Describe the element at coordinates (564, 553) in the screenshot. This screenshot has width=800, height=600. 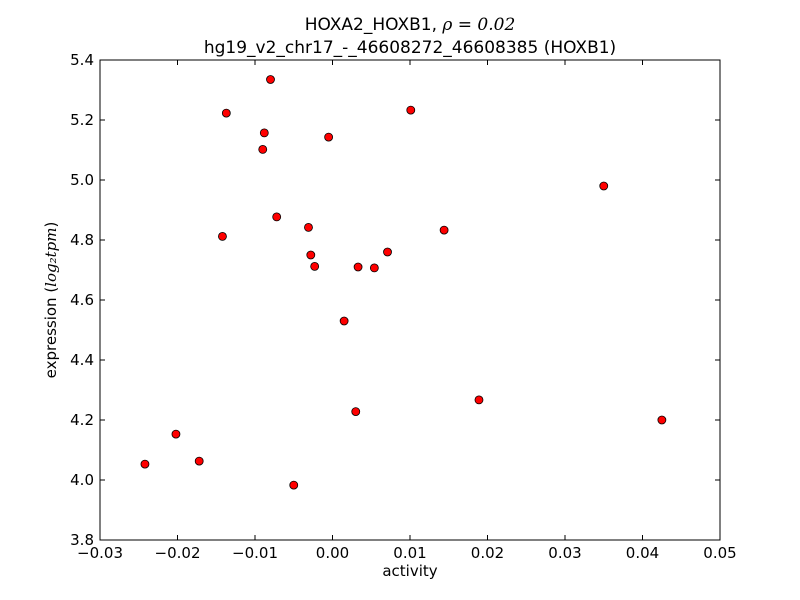
I see `x-tick-label: 0.03` at that location.